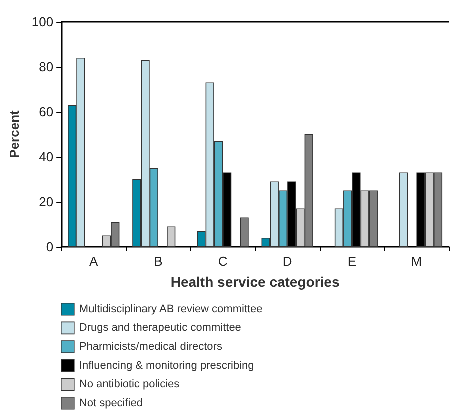  What do you see at coordinates (46, 202) in the screenshot?
I see `y-tick-label: 20` at bounding box center [46, 202].